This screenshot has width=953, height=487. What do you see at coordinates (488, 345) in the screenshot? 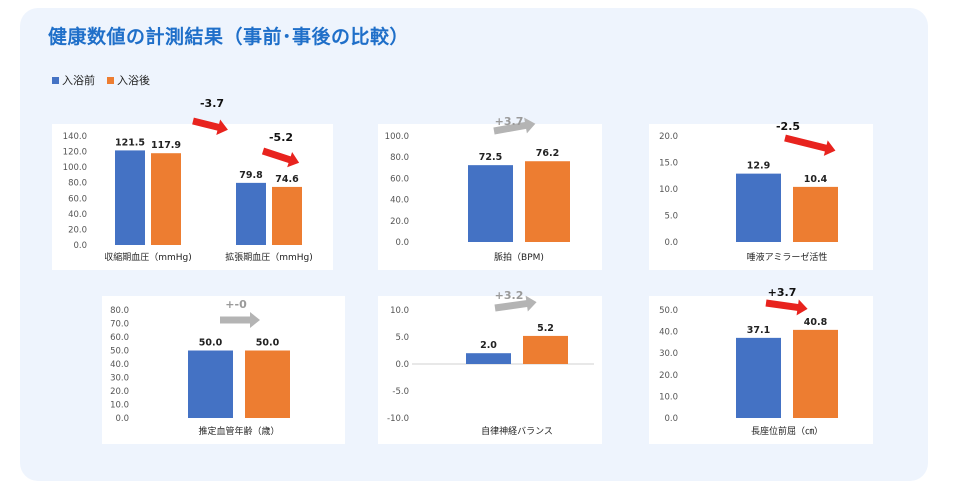
I see `data-label-before: 2.0` at bounding box center [488, 345].